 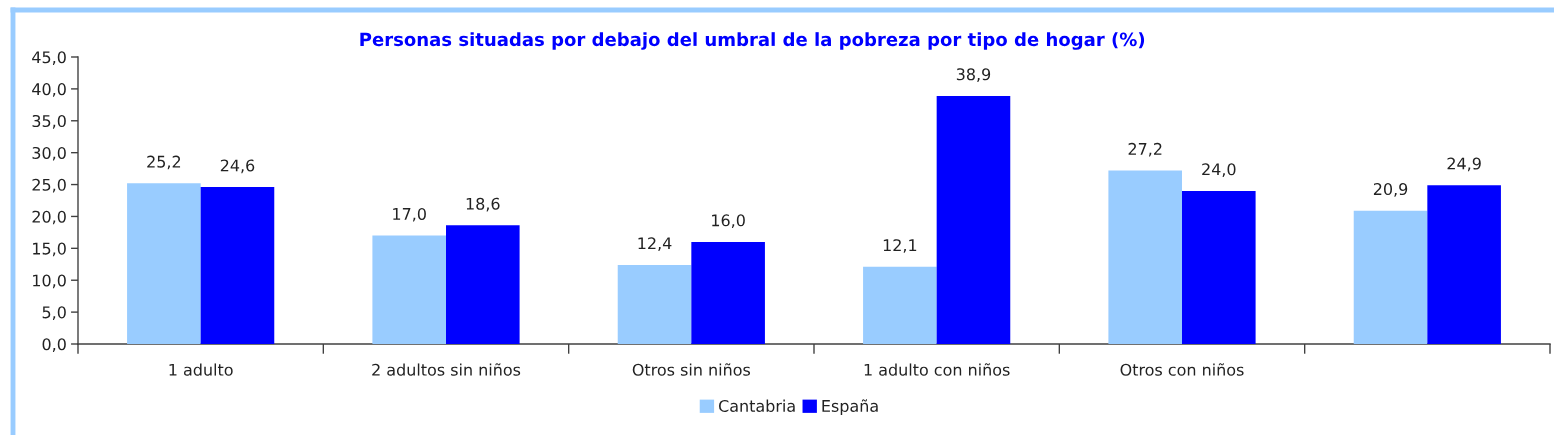 What do you see at coordinates (1464, 164) in the screenshot?
I see `data-label: 24,9` at bounding box center [1464, 164].